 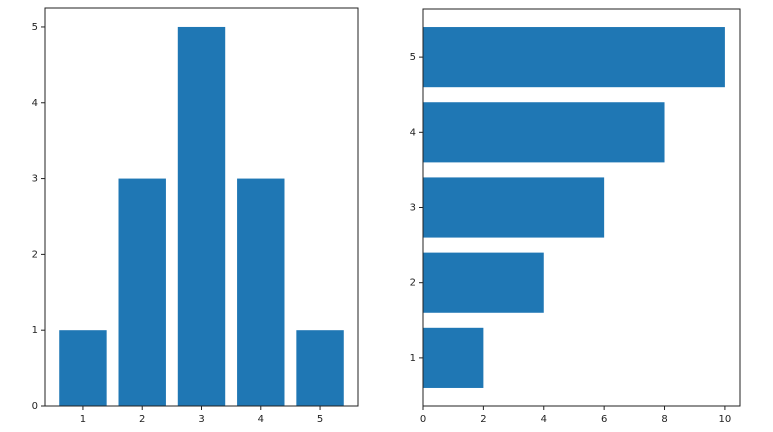 What do you see at coordinates (725, 419) in the screenshot?
I see `x-tick-label: 10` at bounding box center [725, 419].